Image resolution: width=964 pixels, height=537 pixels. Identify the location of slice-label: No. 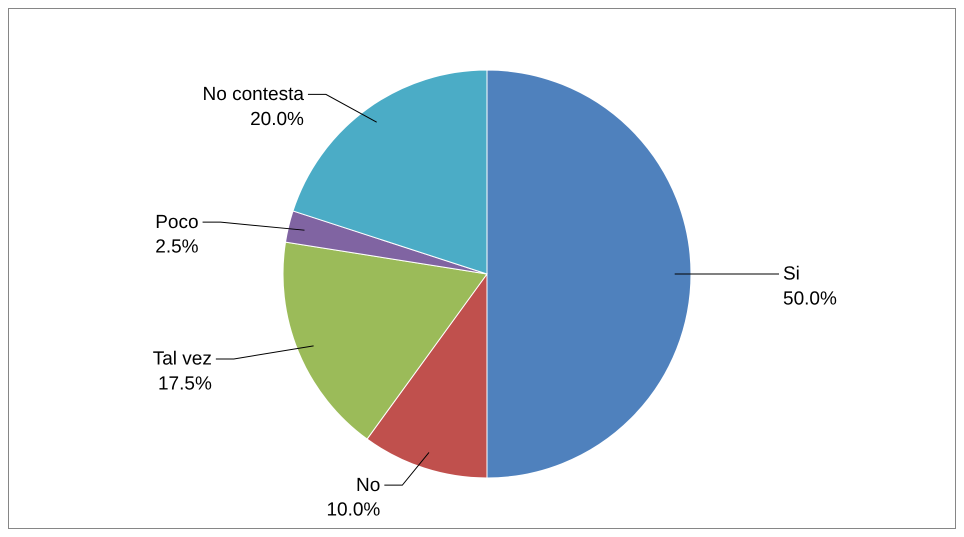
(368, 485).